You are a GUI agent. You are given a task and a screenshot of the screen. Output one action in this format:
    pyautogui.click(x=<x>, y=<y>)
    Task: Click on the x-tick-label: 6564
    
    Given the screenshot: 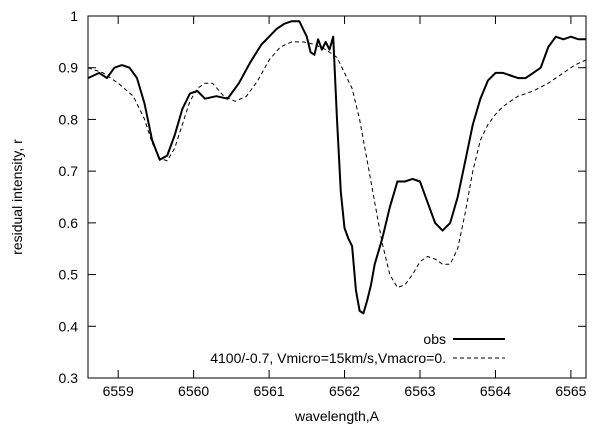 What is the action you would take?
    pyautogui.click(x=495, y=391)
    